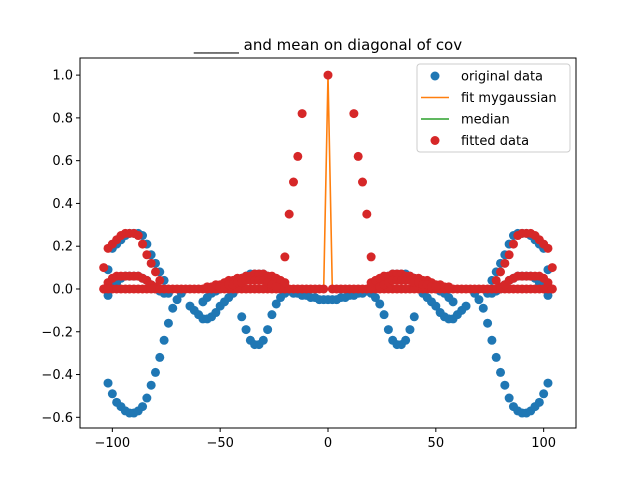 The image size is (640, 480). I want to click on y-tick-label: 0.6, so click(62, 161).